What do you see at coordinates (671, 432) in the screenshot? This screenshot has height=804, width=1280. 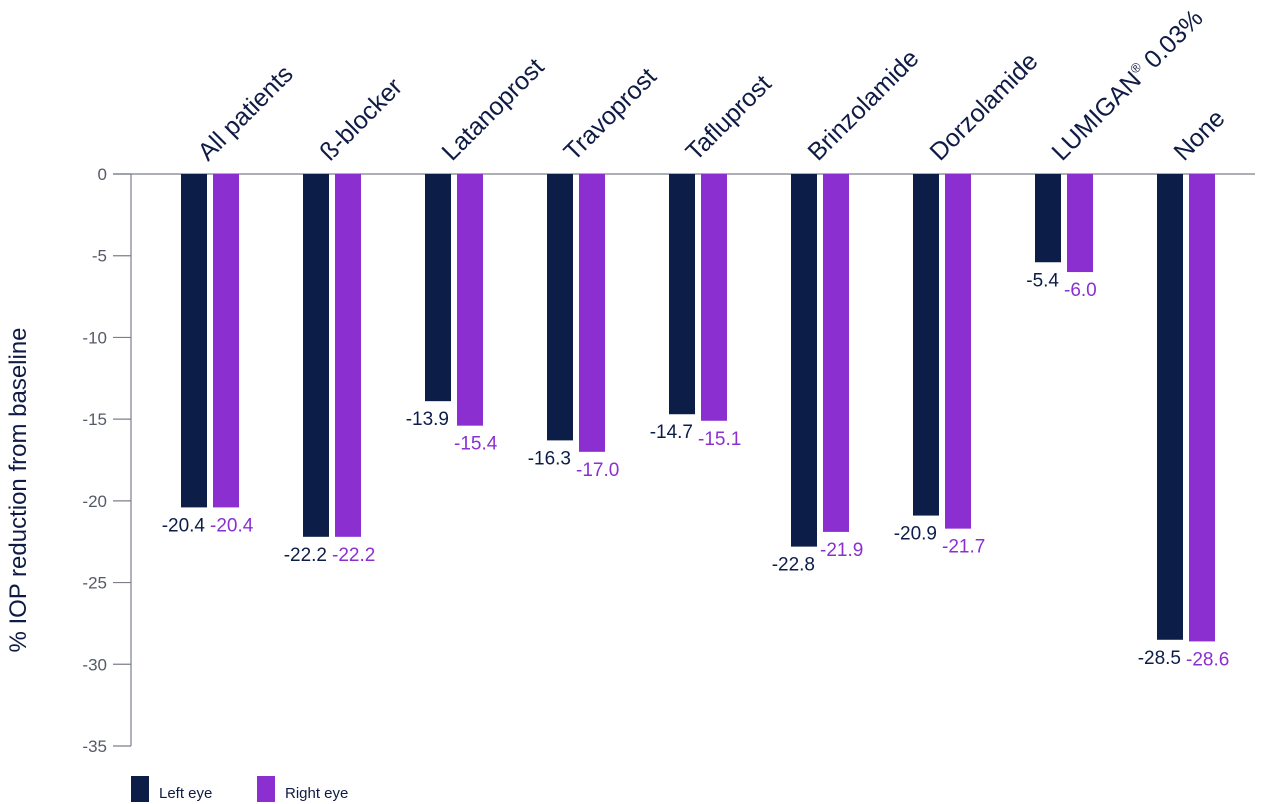 I see `data-label-left-eye: -14.7` at bounding box center [671, 432].